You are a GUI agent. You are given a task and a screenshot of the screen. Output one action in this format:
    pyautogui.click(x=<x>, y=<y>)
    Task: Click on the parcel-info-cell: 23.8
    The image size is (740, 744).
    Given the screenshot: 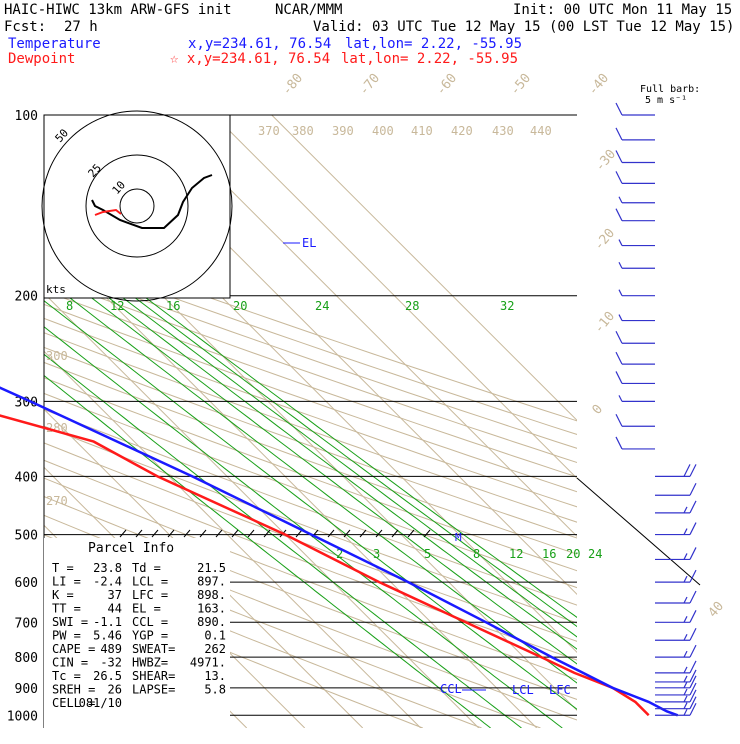 What is the action you would take?
    pyautogui.click(x=107, y=568)
    